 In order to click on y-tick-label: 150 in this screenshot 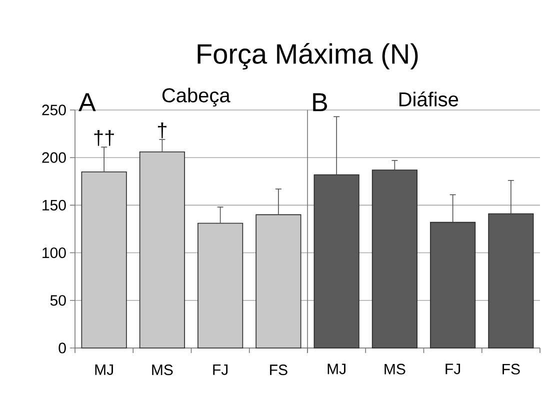, I will do `click(54, 205)`.